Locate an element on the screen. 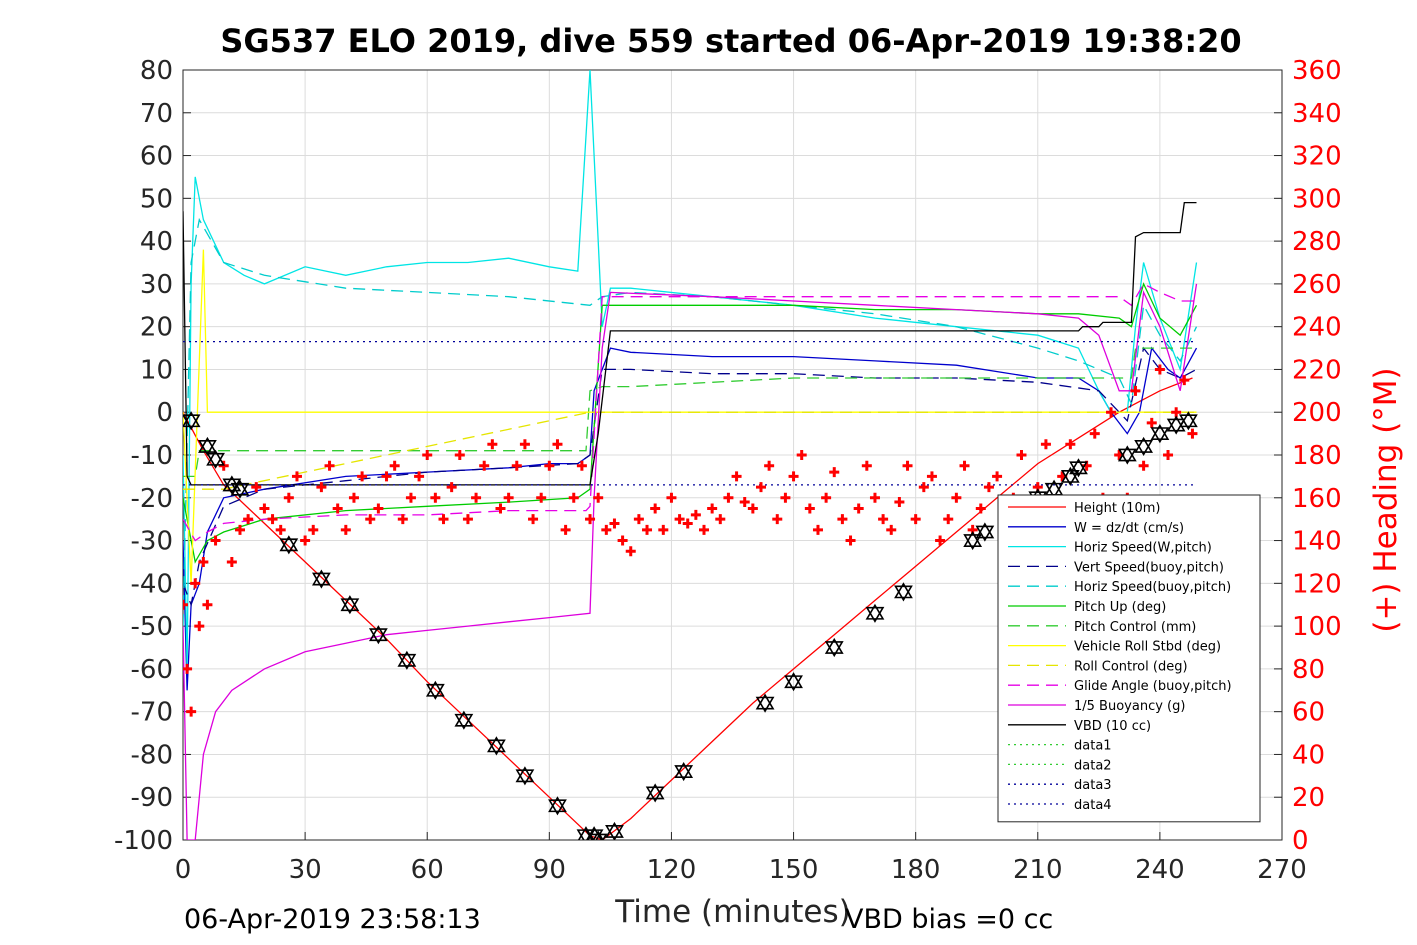 The image size is (1417, 945). y-right-tick-label: 20 is located at coordinates (1308, 798).